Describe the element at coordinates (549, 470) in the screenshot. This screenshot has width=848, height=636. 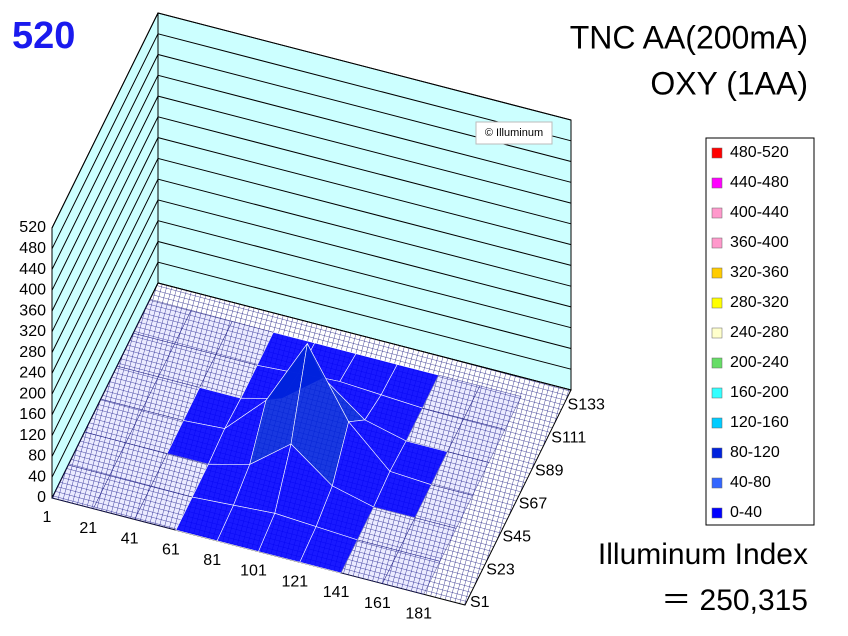
I see `series-label: S89` at that location.